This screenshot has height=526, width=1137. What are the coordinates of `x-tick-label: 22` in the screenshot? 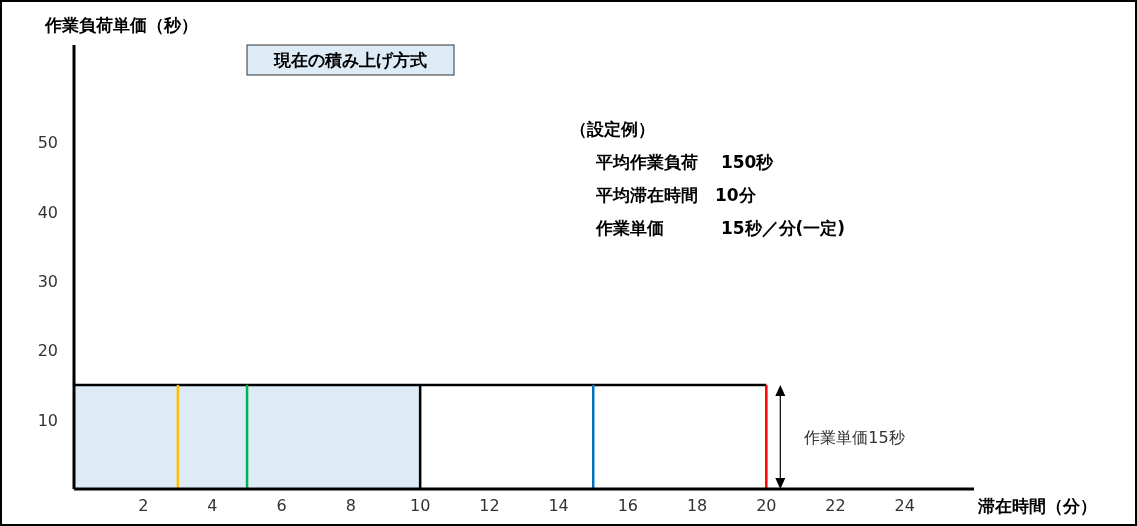 It's located at (835, 505).